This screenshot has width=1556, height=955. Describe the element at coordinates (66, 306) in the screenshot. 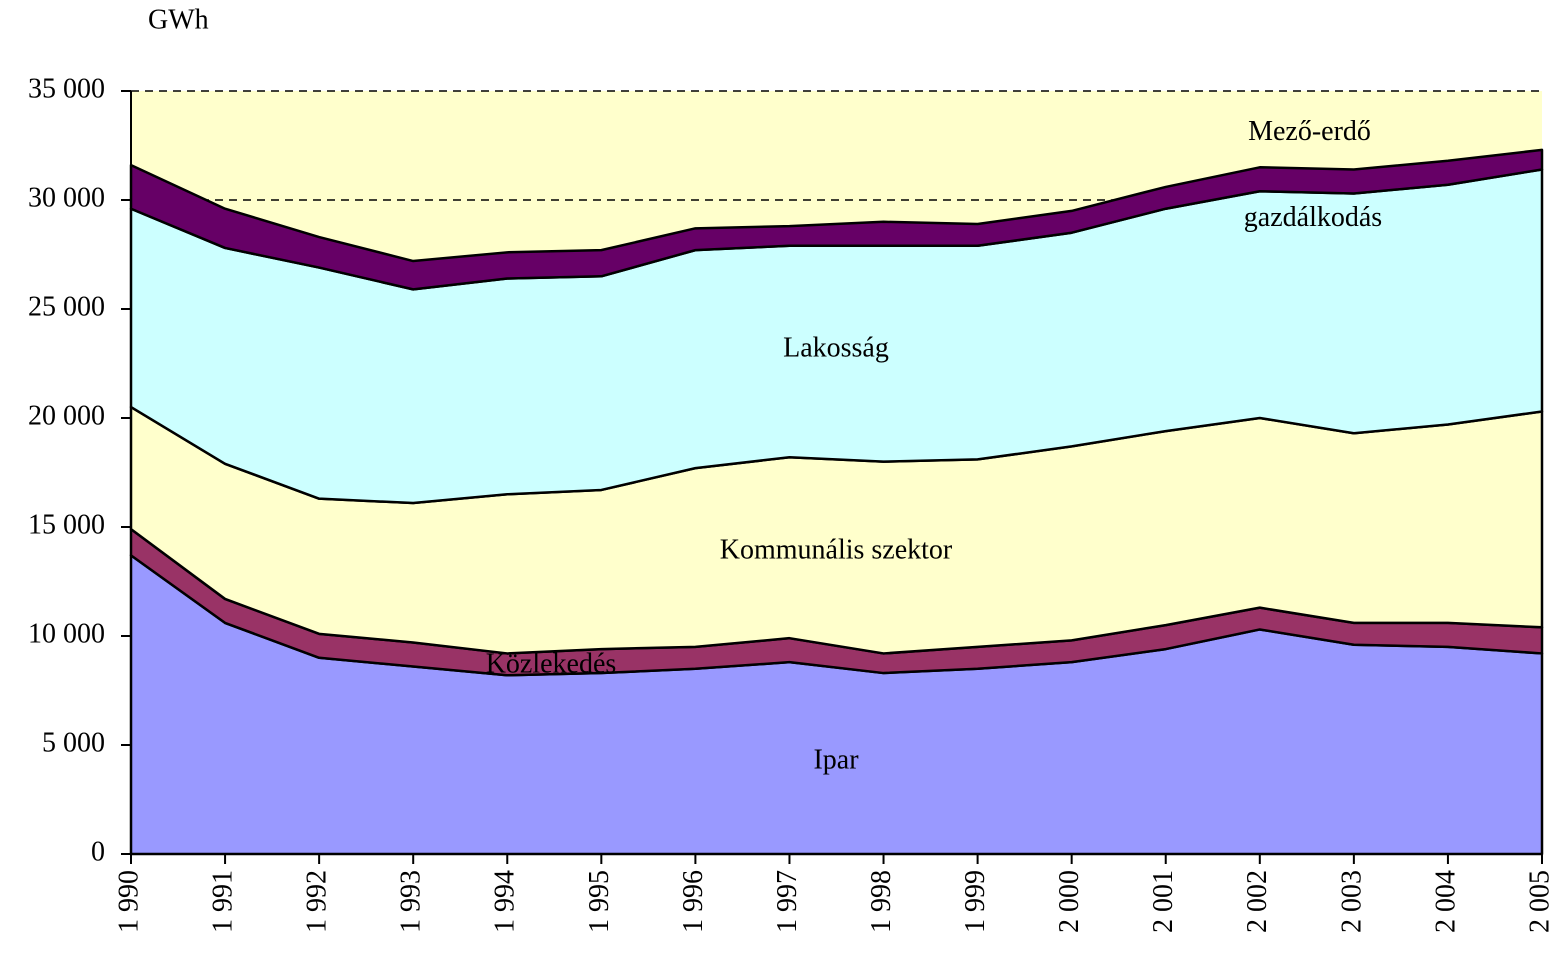

I see `y-tick-label: 25 000` at that location.